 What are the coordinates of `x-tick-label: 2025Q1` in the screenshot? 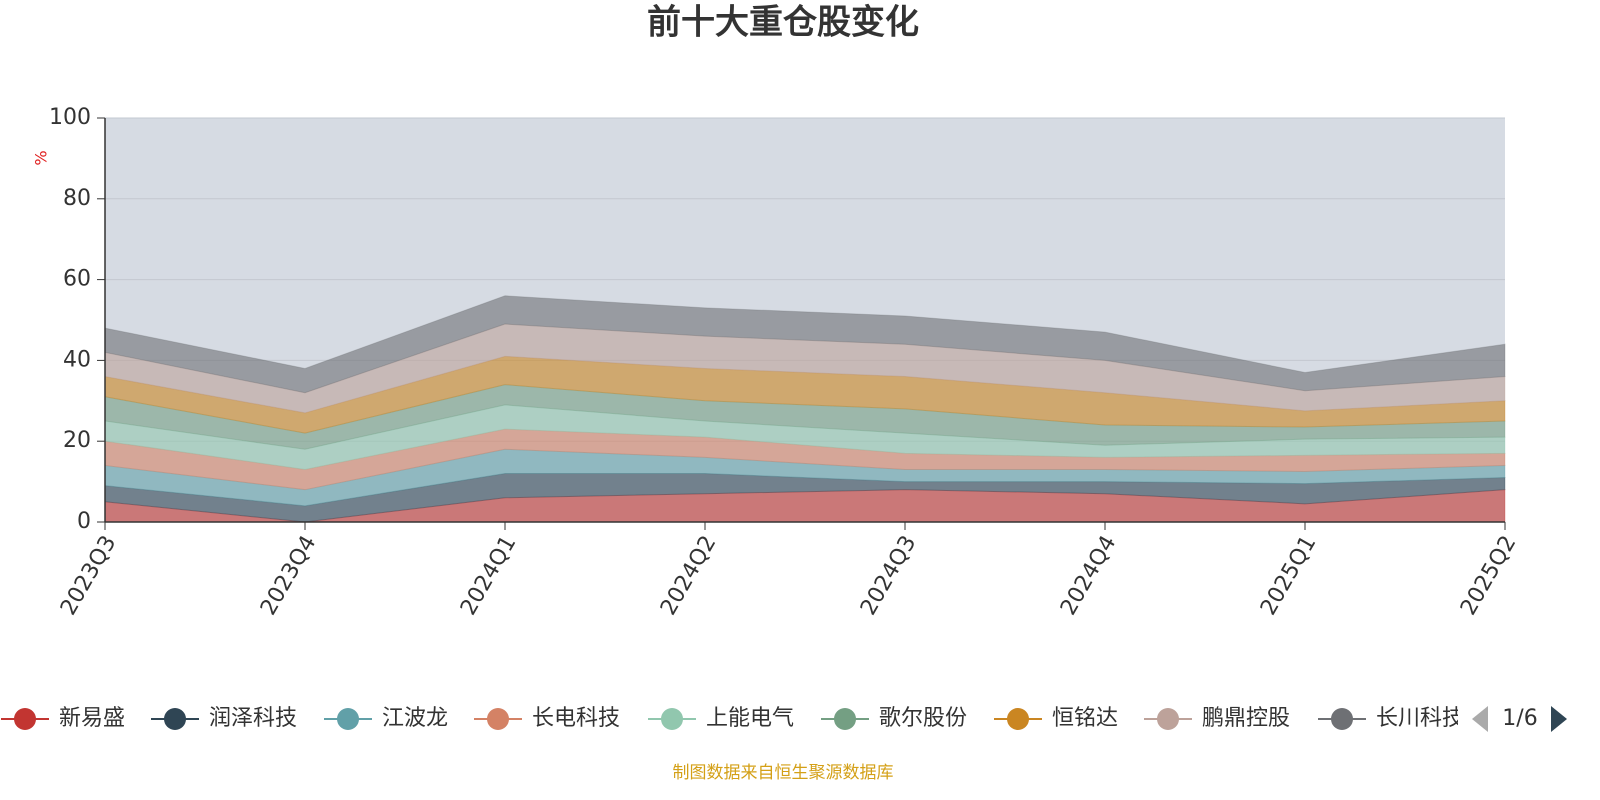 It's located at (1288, 576).